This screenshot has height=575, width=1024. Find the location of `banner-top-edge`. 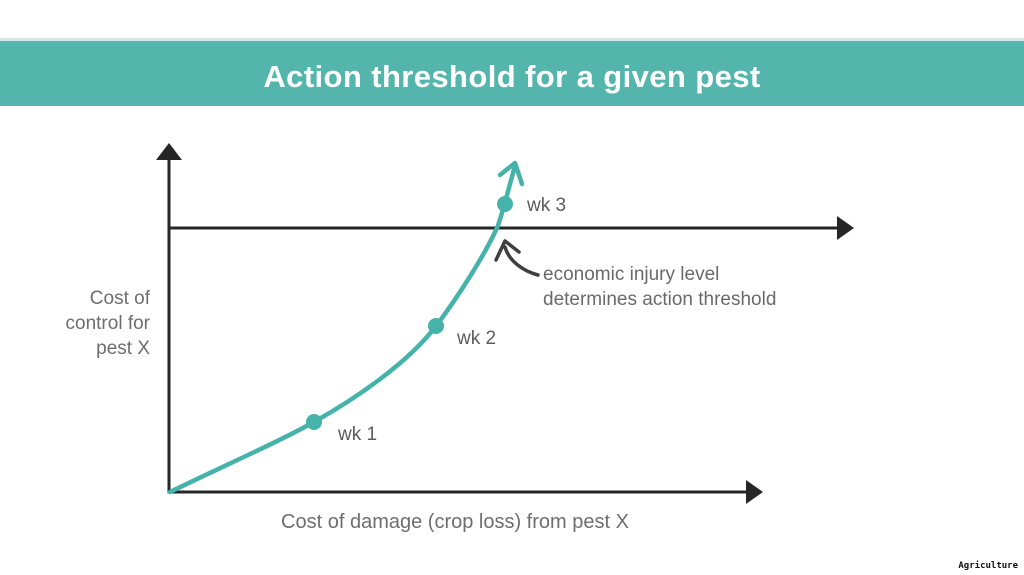

banner-top-edge is located at coordinates (512, 39).